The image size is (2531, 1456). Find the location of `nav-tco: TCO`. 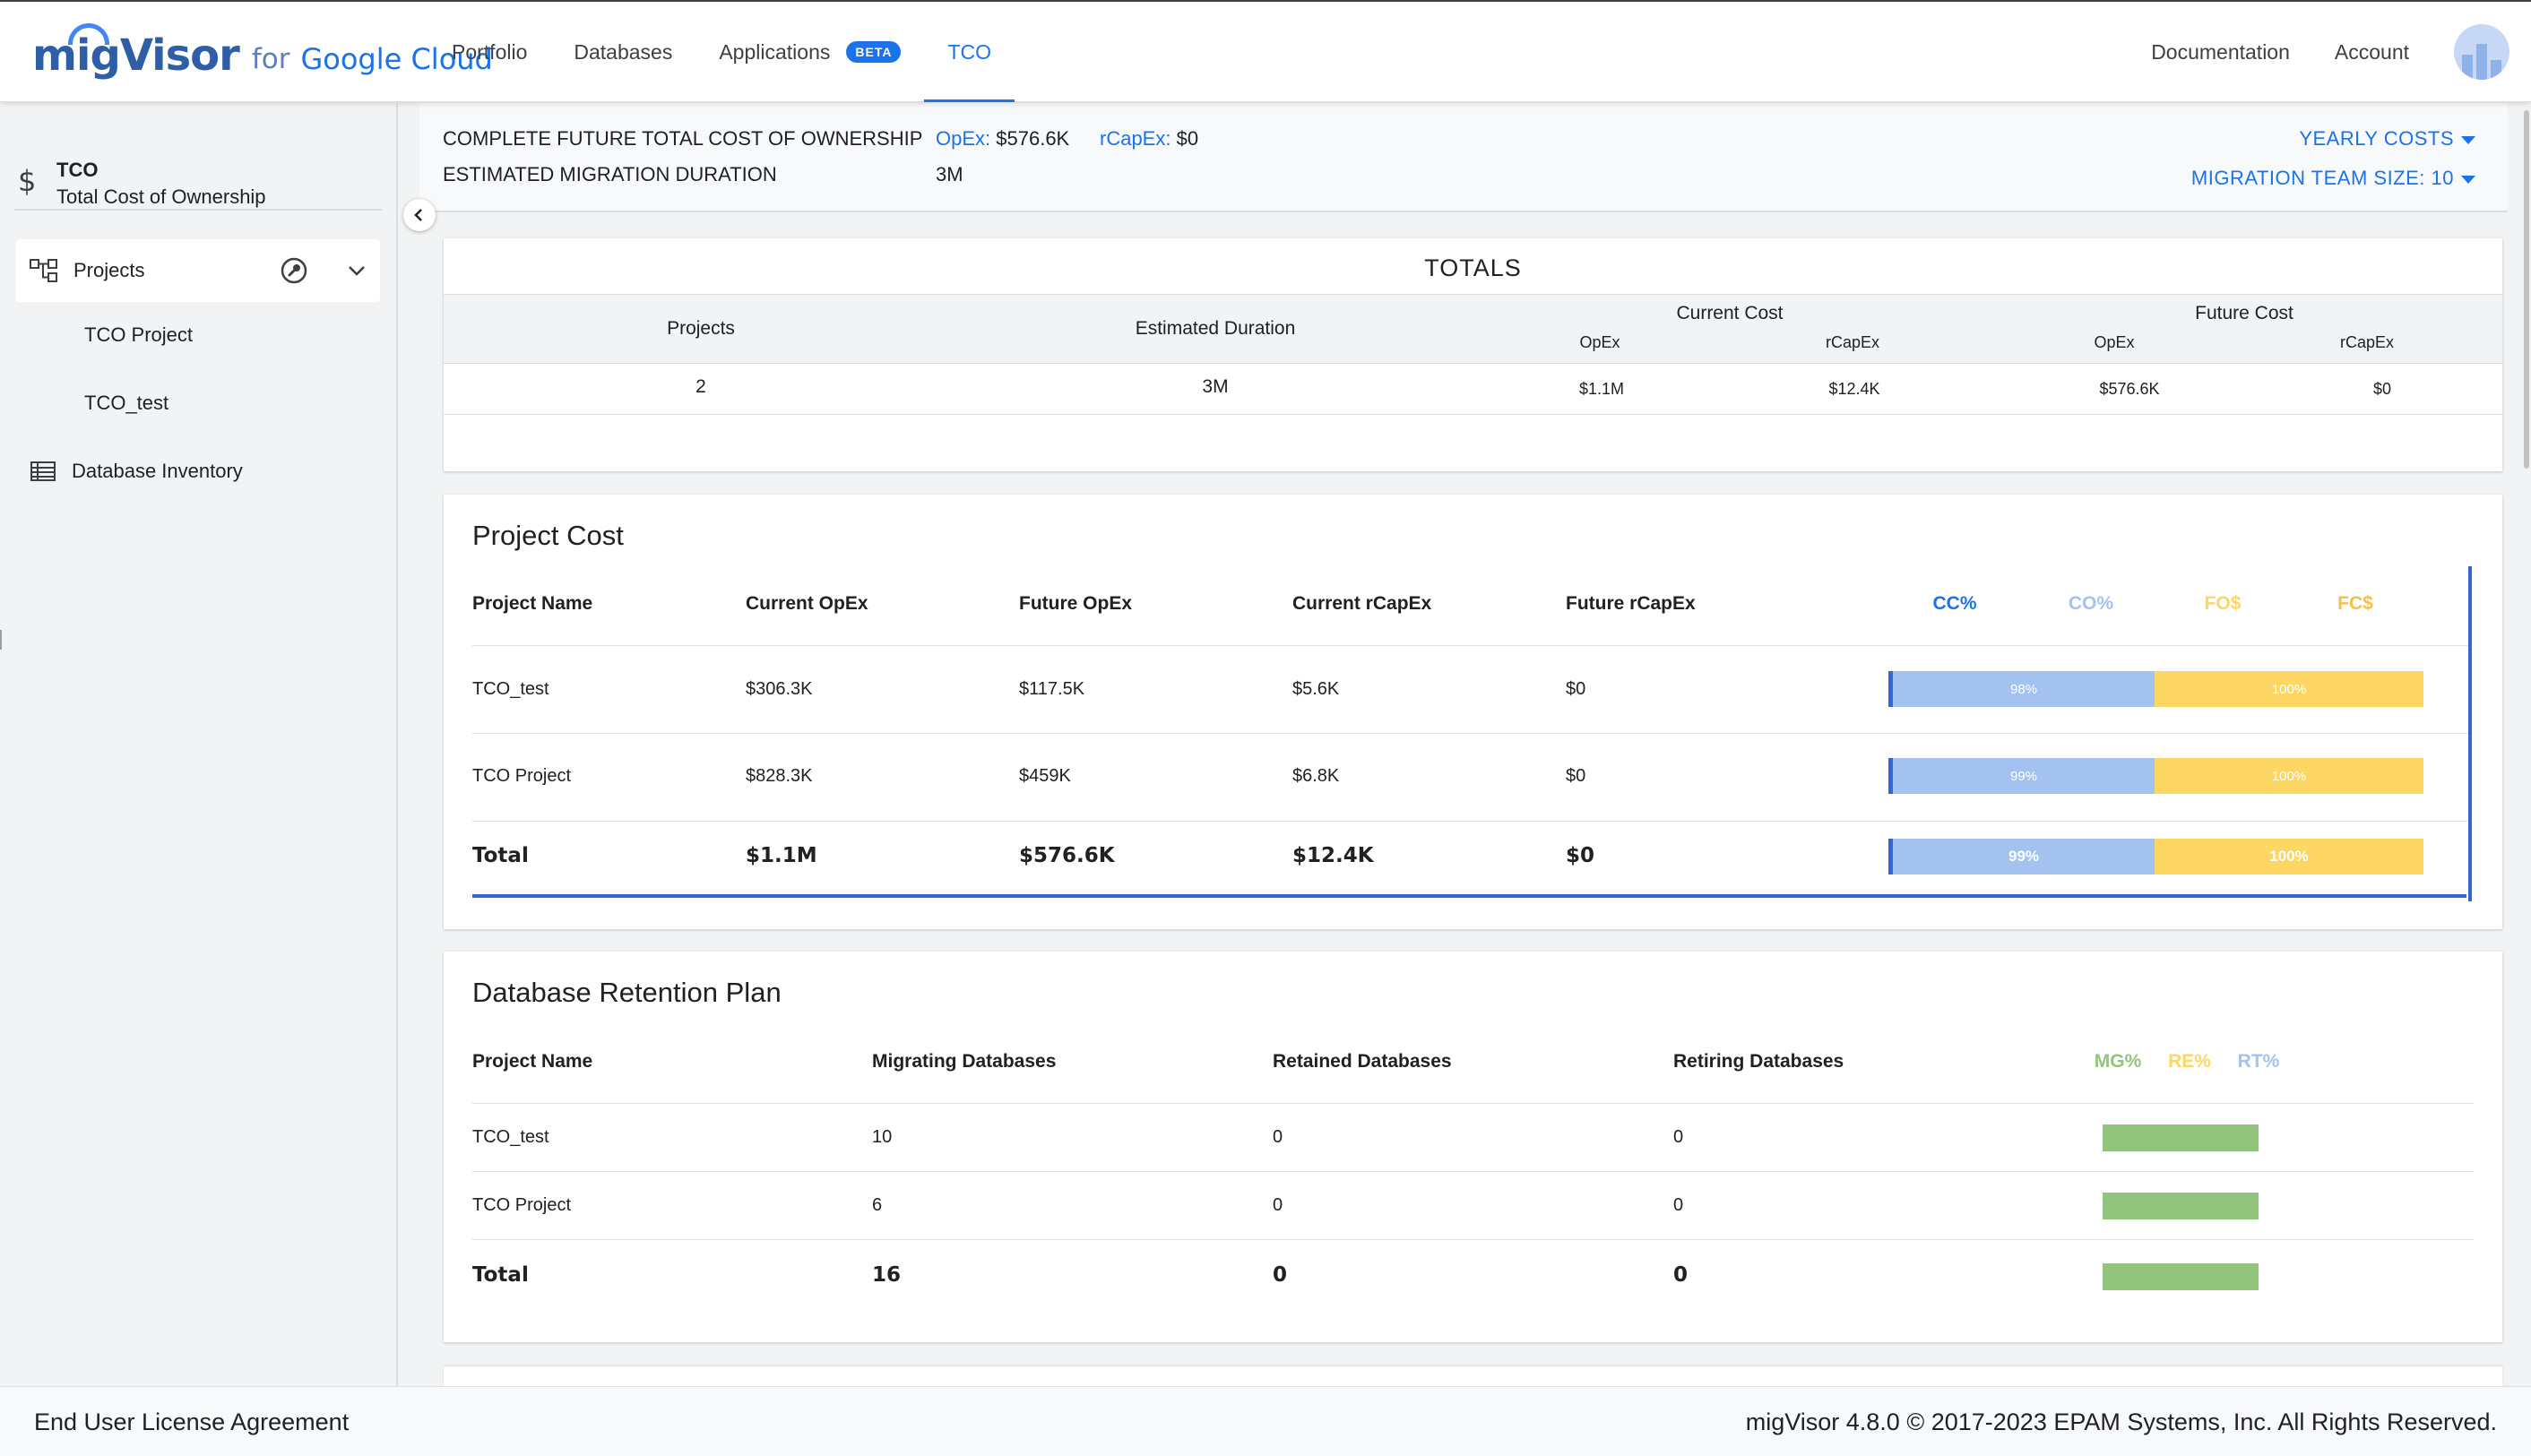

nav-tco: TCO is located at coordinates (969, 52).